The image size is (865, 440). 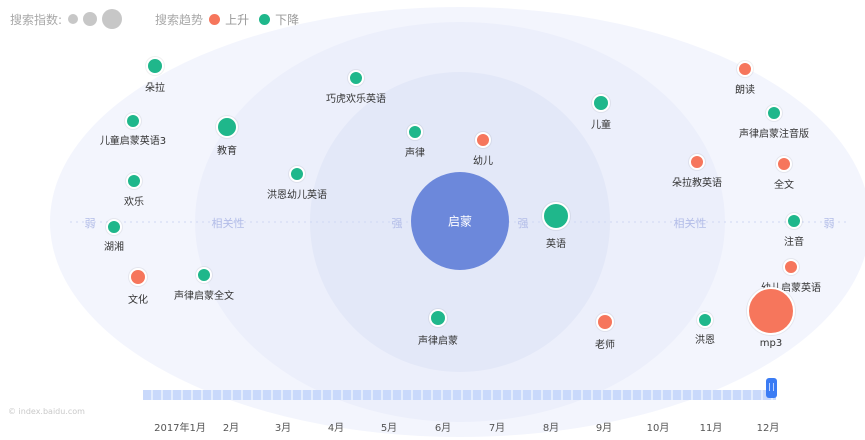 I want to click on timeline-month-label: 3月, so click(x=283, y=428).